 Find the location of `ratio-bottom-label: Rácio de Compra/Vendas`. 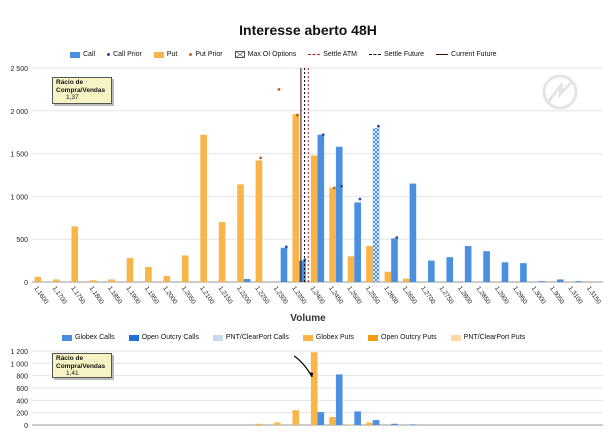

ratio-bottom-label: Rácio de Compra/Vendas is located at coordinates (81, 362).